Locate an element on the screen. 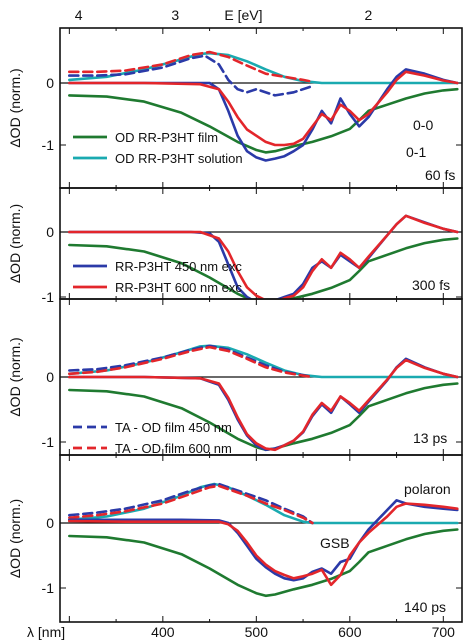 Image resolution: width=473 pixels, height=642 pixels. top-axis-title: E [eV] is located at coordinates (243, 15).